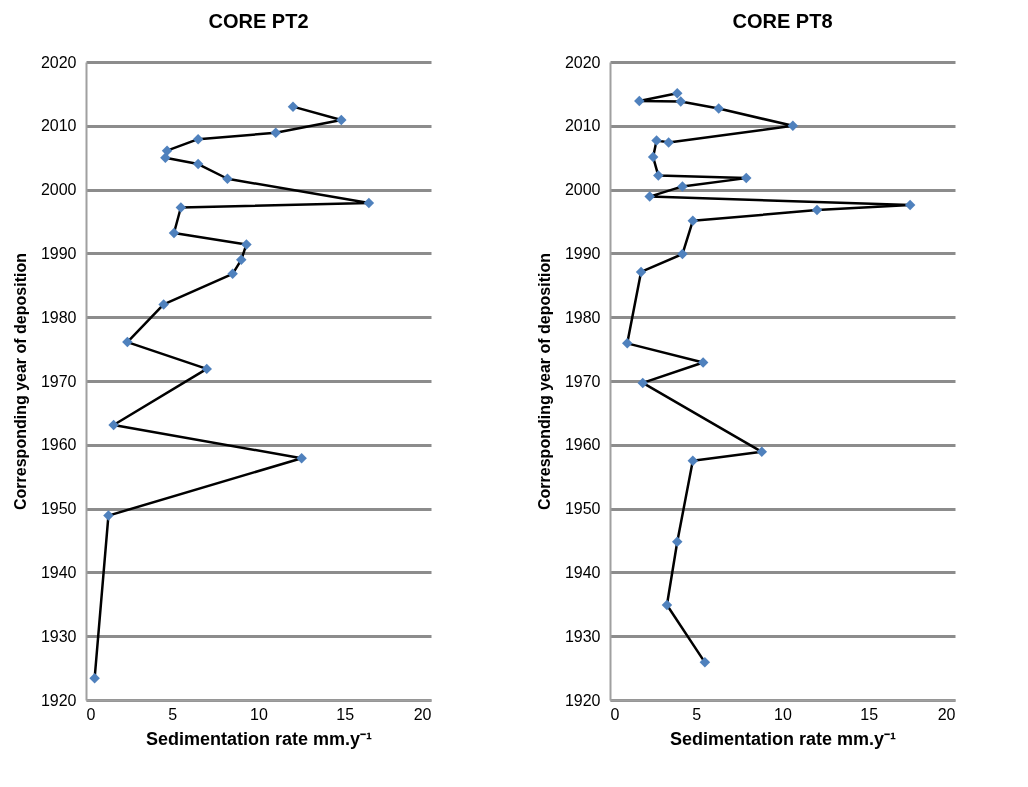 The height and width of the screenshot is (787, 1028). I want to click on chart-title: CORE PT2, so click(258, 21).